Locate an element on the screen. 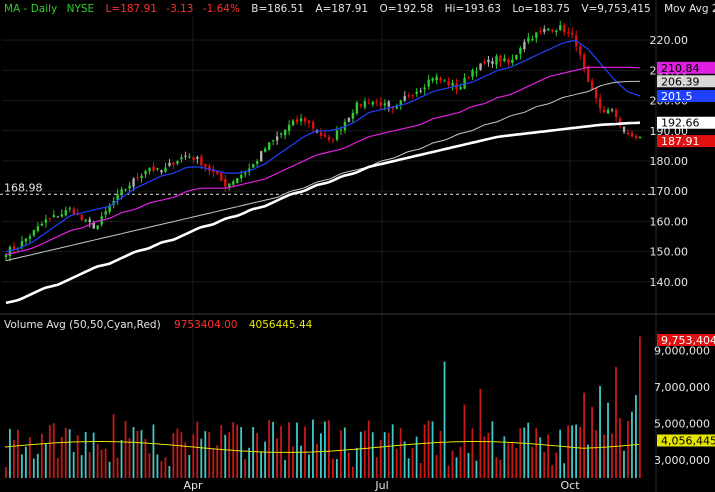 This screenshot has width=715, height=492. volume-value: V=9,753,415 is located at coordinates (615, 9).